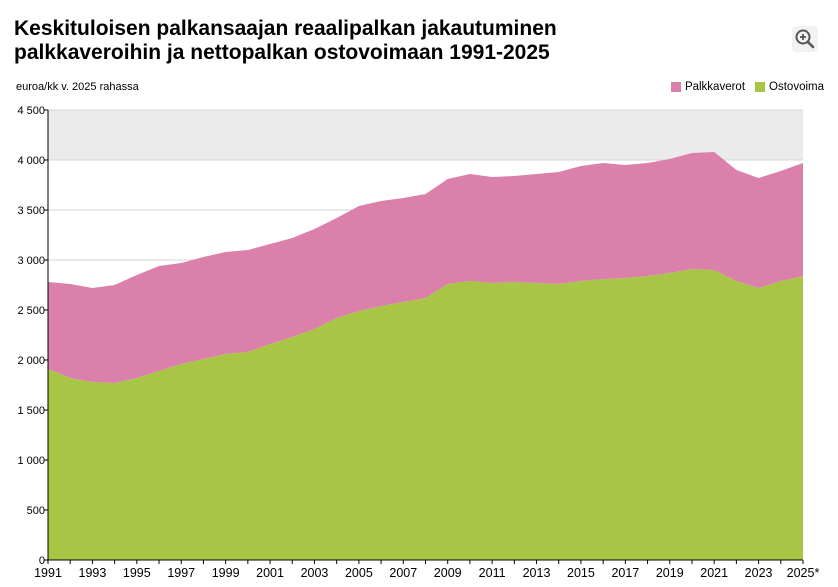 This screenshot has height=587, width=838. Describe the element at coordinates (31, 461) in the screenshot. I see `y-tick-label: 1 000` at that location.